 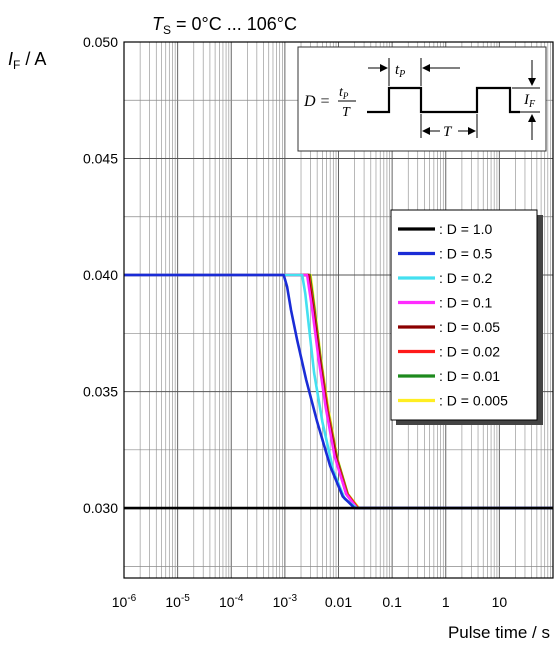 I want to click on inset-fraction-numerator: tP, so click(x=344, y=93).